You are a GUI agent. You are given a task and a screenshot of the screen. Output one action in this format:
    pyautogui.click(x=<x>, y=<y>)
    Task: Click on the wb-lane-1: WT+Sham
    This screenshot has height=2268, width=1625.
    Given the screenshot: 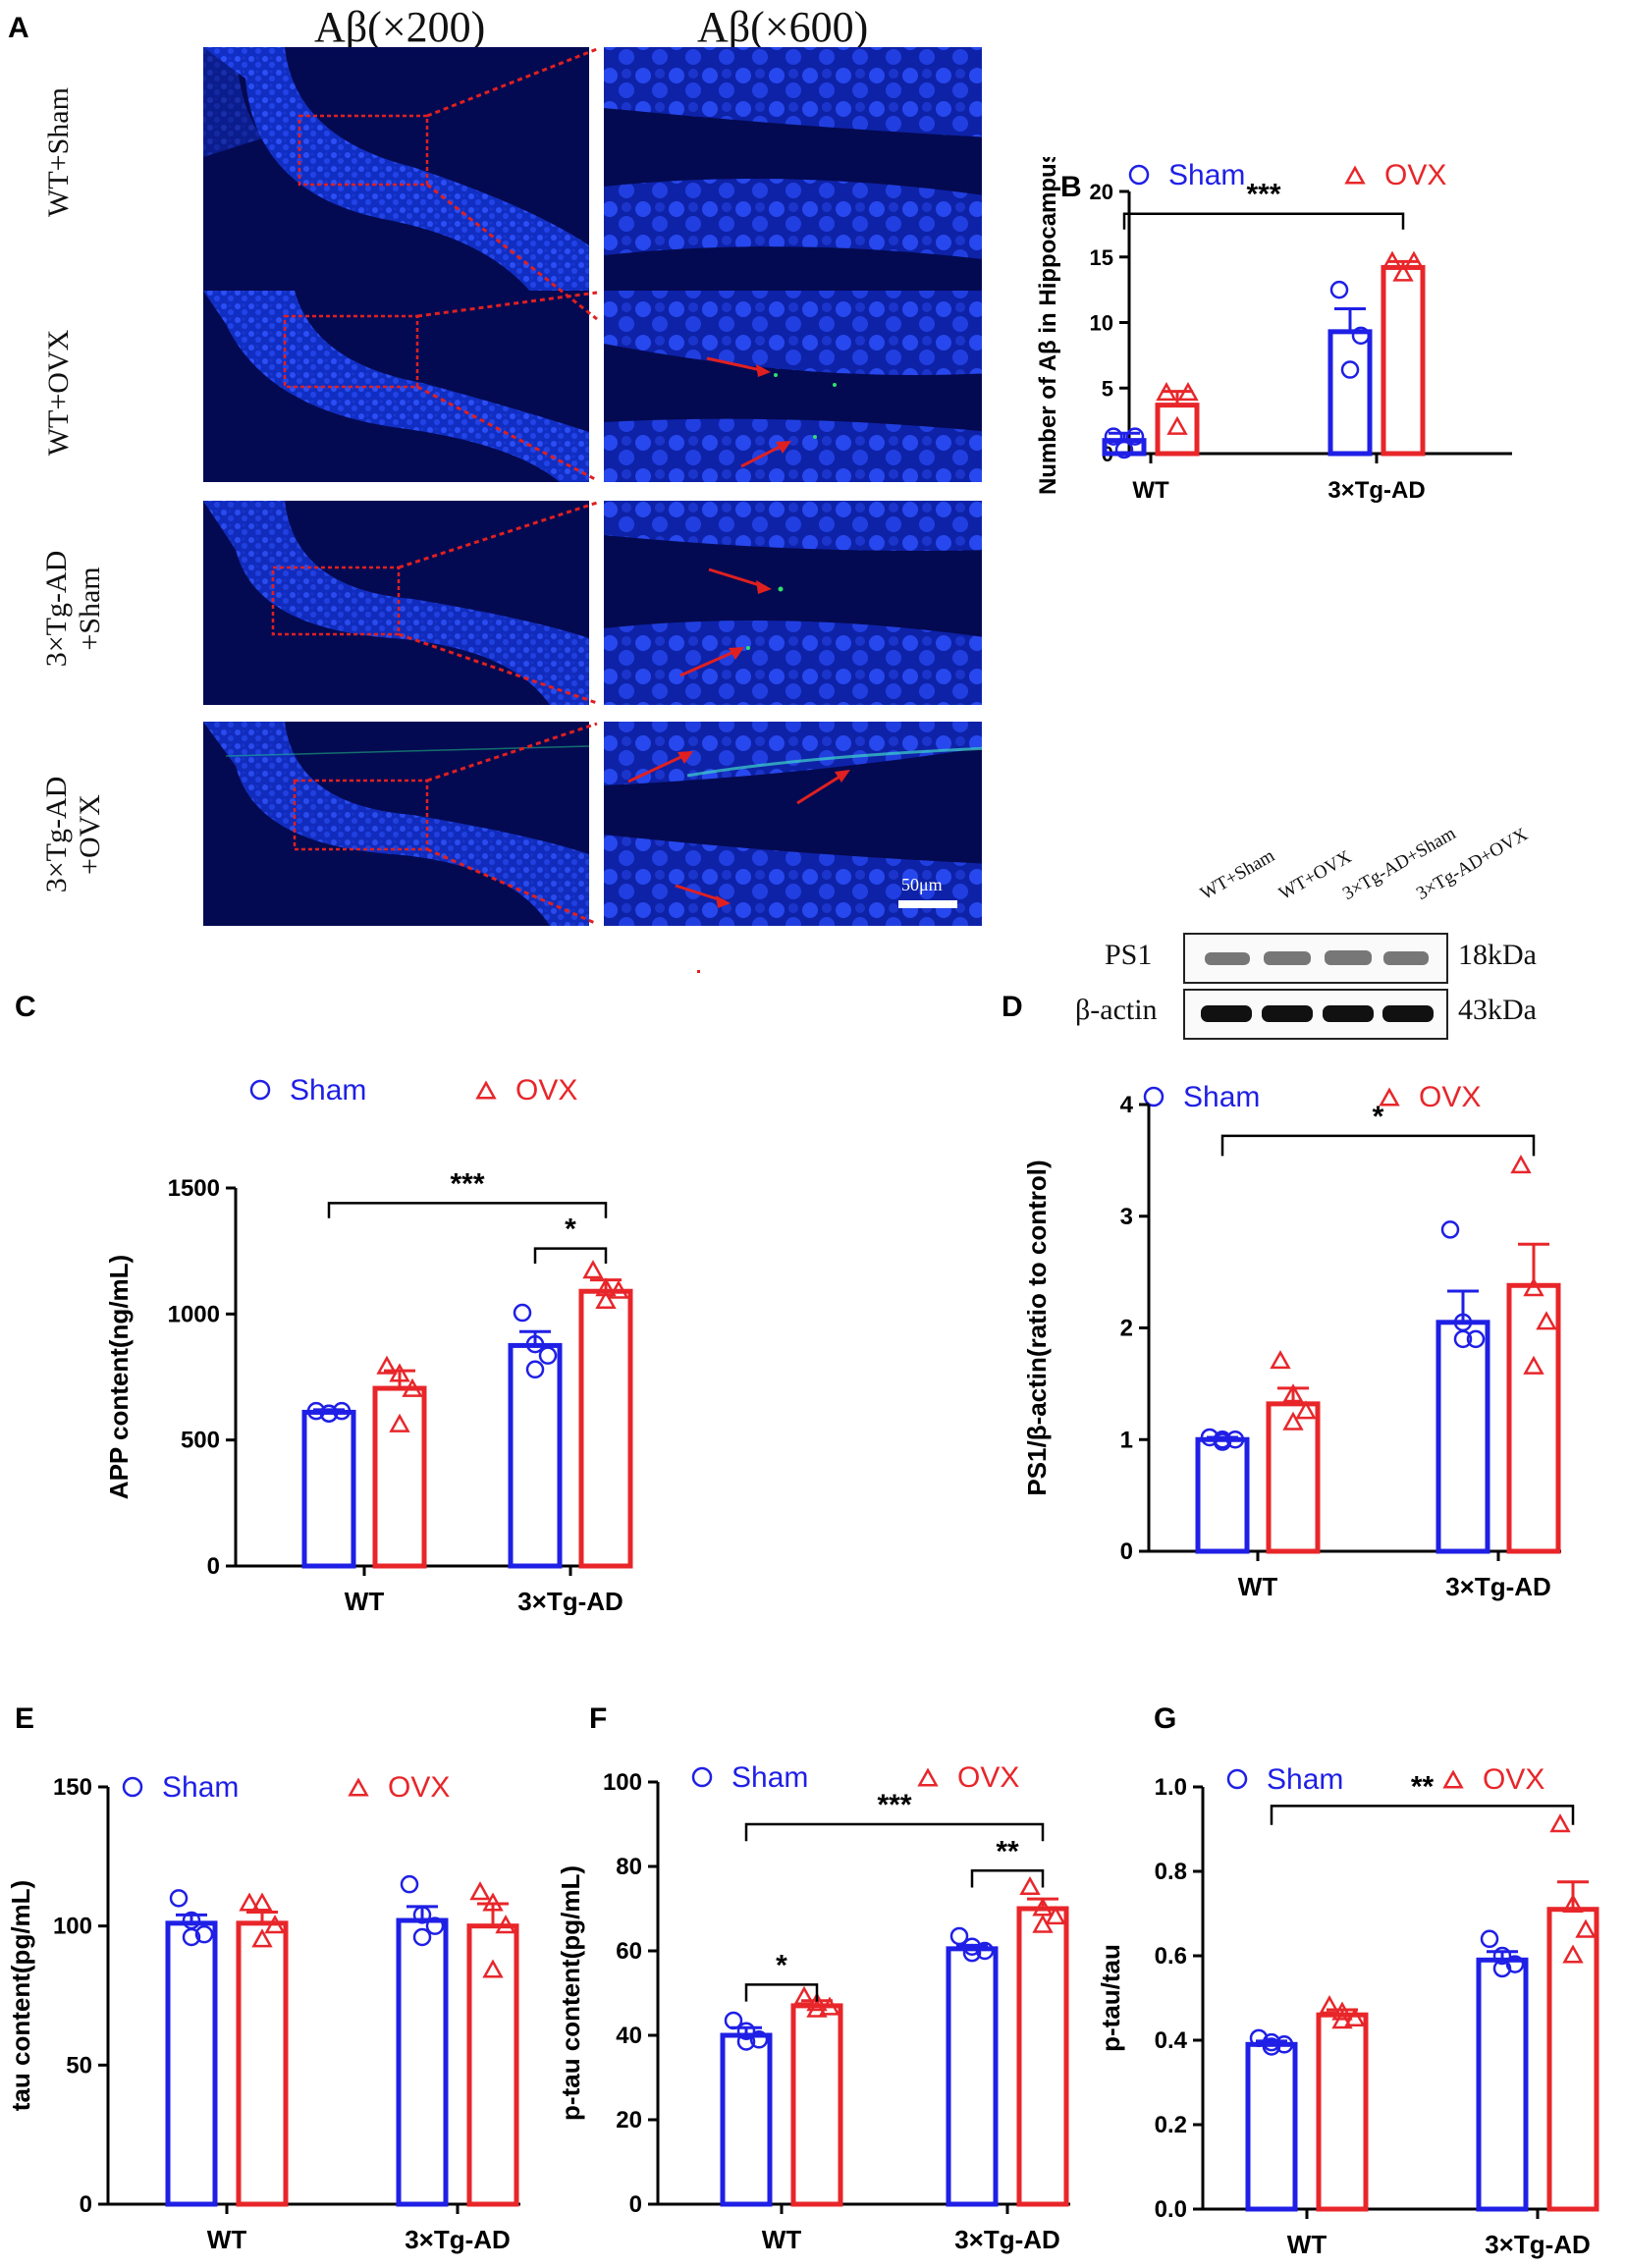 What is the action you would take?
    pyautogui.click(x=1238, y=875)
    